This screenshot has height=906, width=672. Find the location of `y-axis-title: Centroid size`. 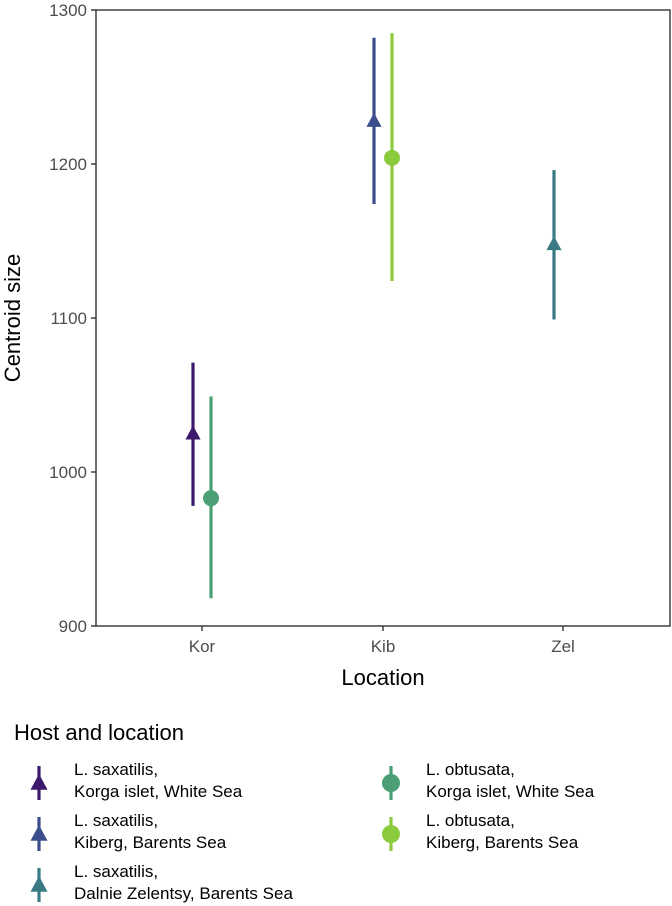

y-axis-title: Centroid size is located at coordinates (12, 318).